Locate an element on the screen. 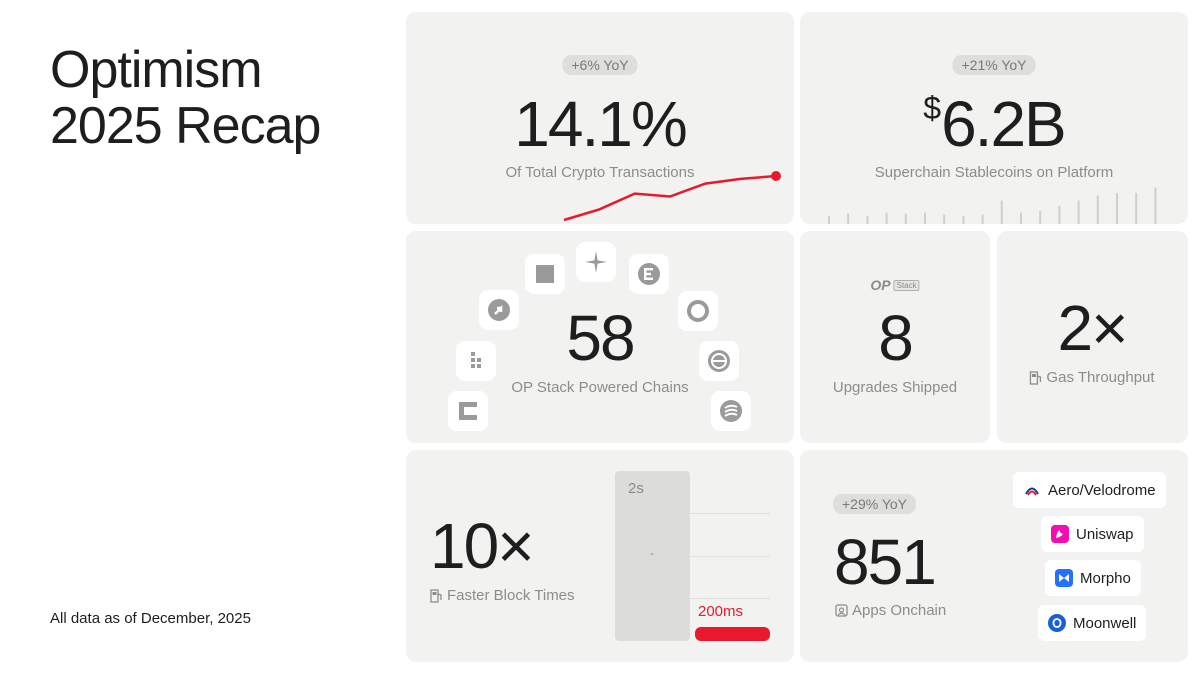 This screenshot has width=1200, height=675. stablecoins-value-wrap: $6.2B is located at coordinates (994, 123).